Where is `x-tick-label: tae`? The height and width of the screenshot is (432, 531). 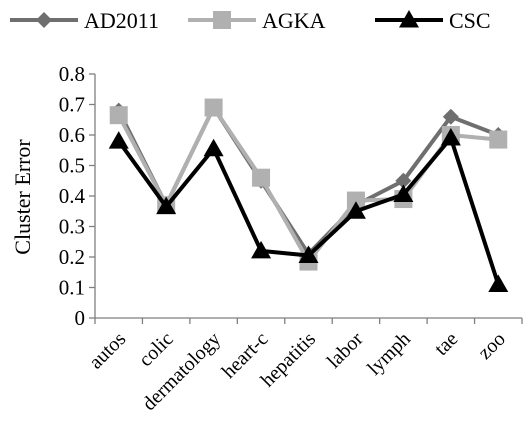
x-tick-label: tae is located at coordinates (446, 344).